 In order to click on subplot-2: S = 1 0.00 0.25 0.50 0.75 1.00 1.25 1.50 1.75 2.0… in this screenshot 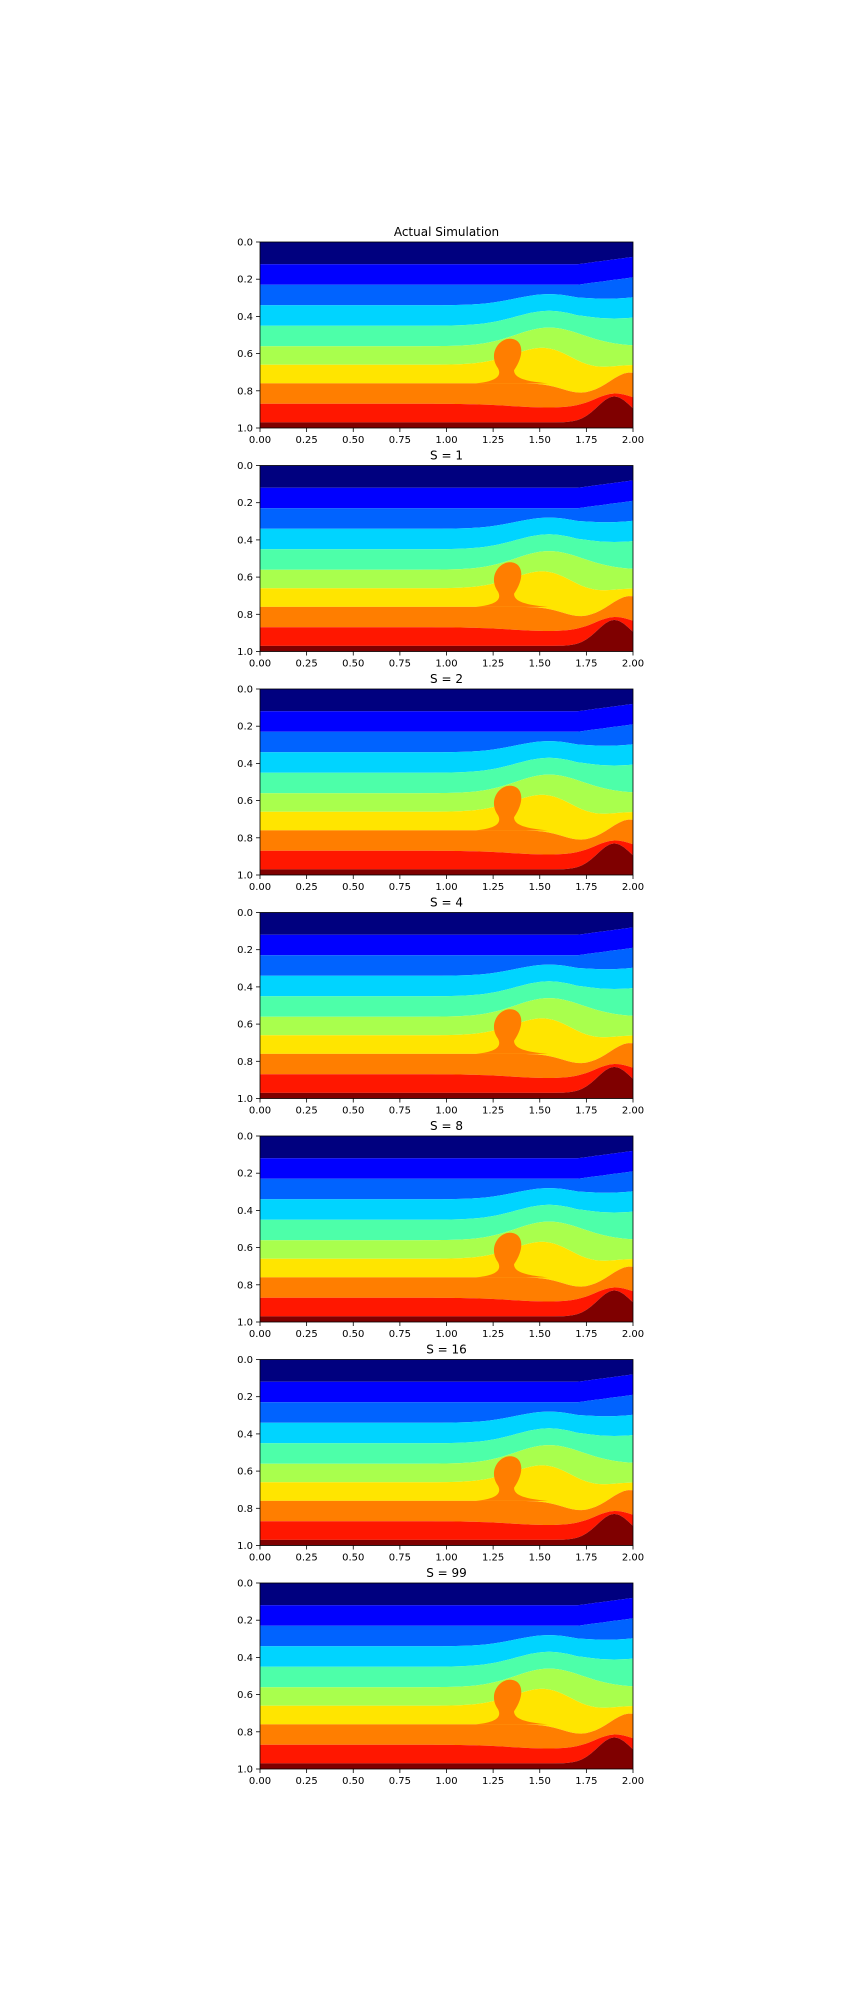, I will do `click(440, 559)`.